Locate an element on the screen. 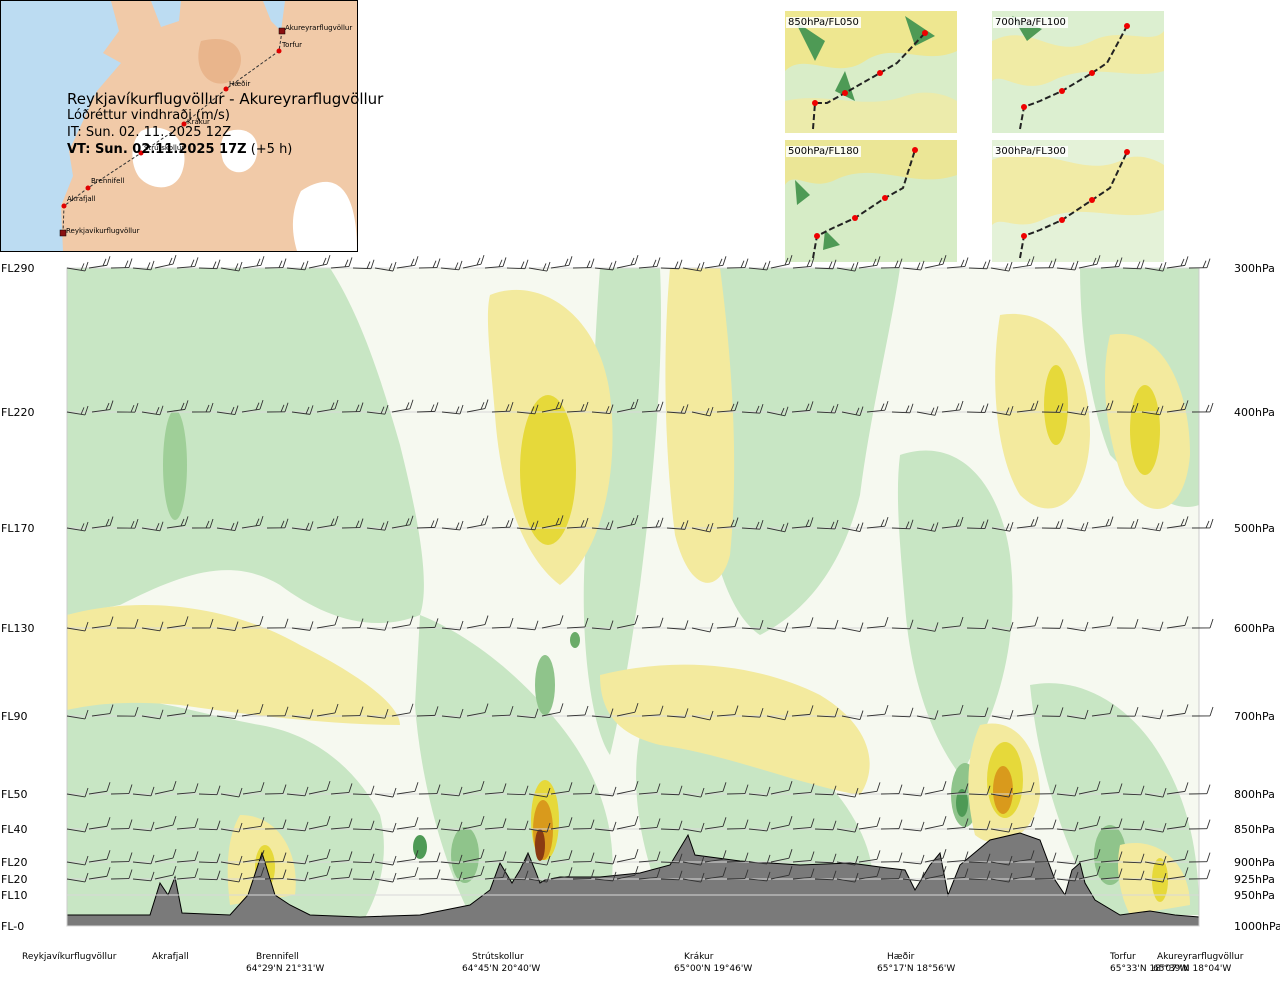 Image resolution: width=1280 pixels, height=981 pixels. waypoint-coordinates: 64°45'N 20°40'W is located at coordinates (501, 969).